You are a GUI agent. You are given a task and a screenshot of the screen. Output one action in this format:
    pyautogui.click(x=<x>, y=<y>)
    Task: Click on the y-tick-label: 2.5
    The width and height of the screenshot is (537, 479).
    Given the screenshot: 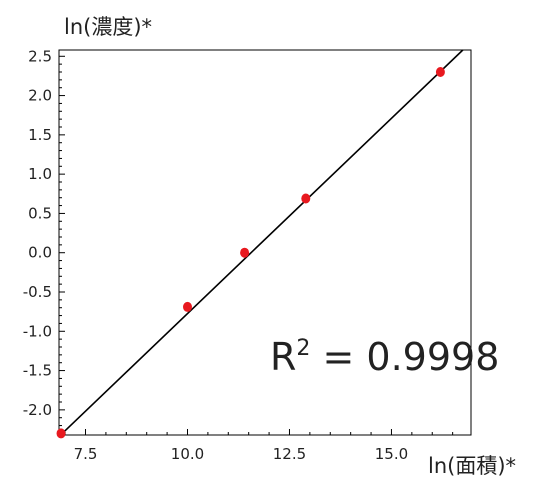 What is the action you would take?
    pyautogui.click(x=40, y=56)
    